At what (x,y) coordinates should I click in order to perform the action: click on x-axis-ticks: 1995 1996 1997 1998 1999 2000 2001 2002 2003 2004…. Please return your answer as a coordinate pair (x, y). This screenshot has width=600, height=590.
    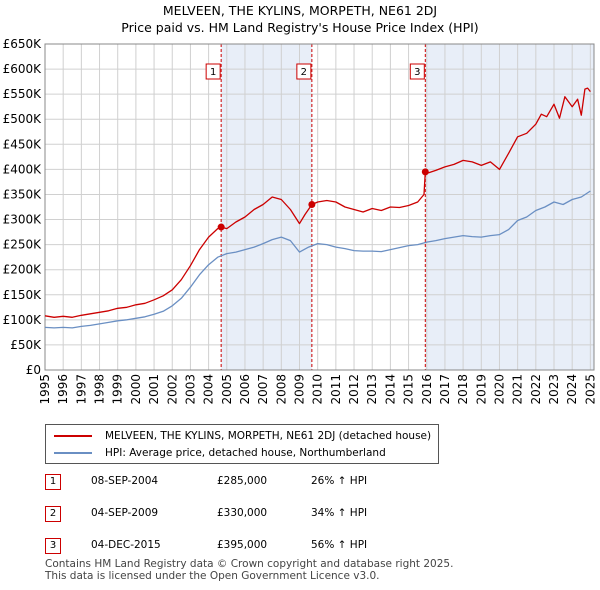
    Looking at the image, I should click on (317, 389).